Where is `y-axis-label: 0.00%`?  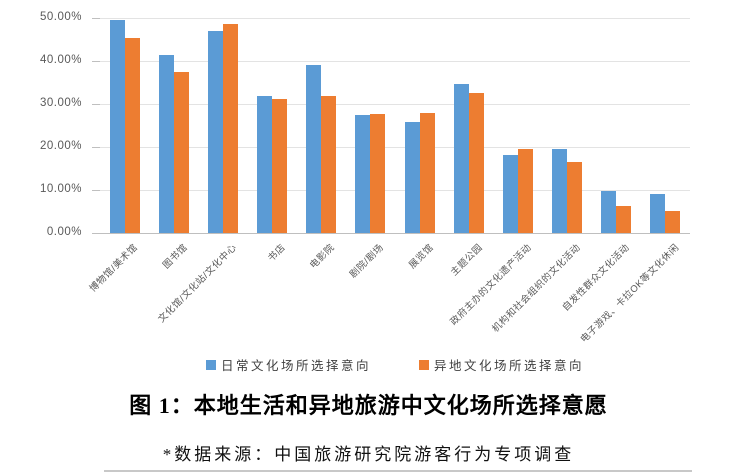 y-axis-label: 0.00% is located at coordinates (64, 232).